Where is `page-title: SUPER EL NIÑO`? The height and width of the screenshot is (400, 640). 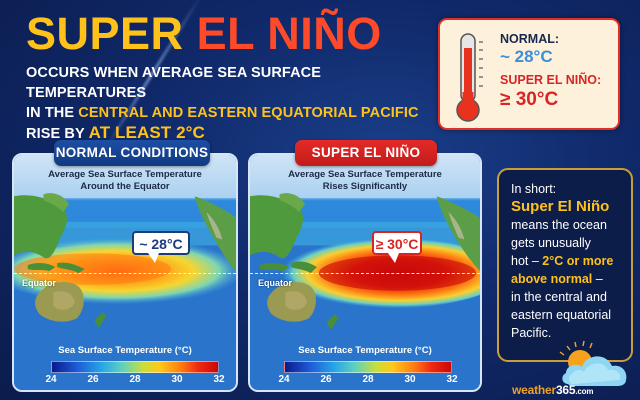
page-title: SUPER EL NIÑO is located at coordinates (204, 34).